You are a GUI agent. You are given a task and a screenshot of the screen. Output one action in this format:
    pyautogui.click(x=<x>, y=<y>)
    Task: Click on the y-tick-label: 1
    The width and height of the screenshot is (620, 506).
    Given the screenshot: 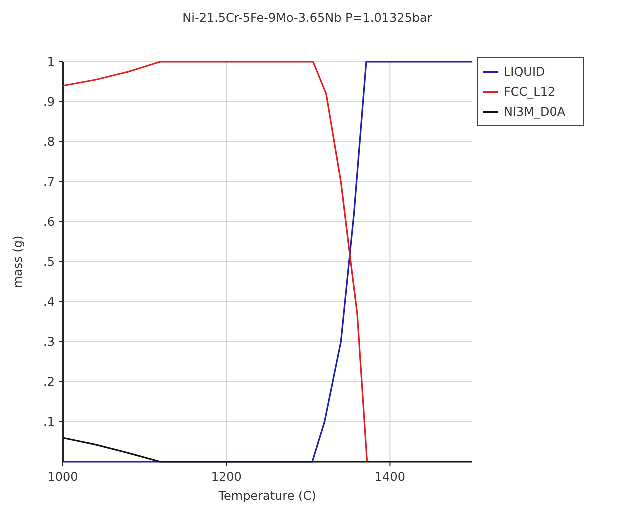 What is the action you would take?
    pyautogui.click(x=51, y=62)
    